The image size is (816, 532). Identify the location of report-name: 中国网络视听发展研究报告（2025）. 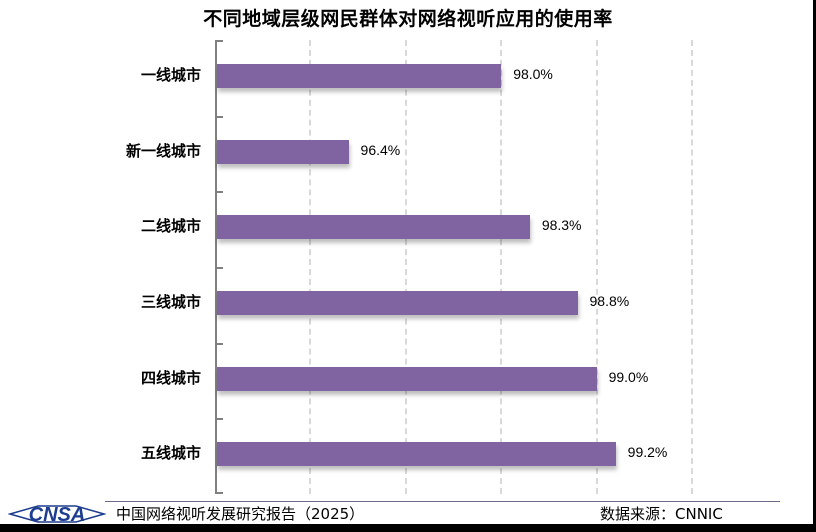
(240, 514).